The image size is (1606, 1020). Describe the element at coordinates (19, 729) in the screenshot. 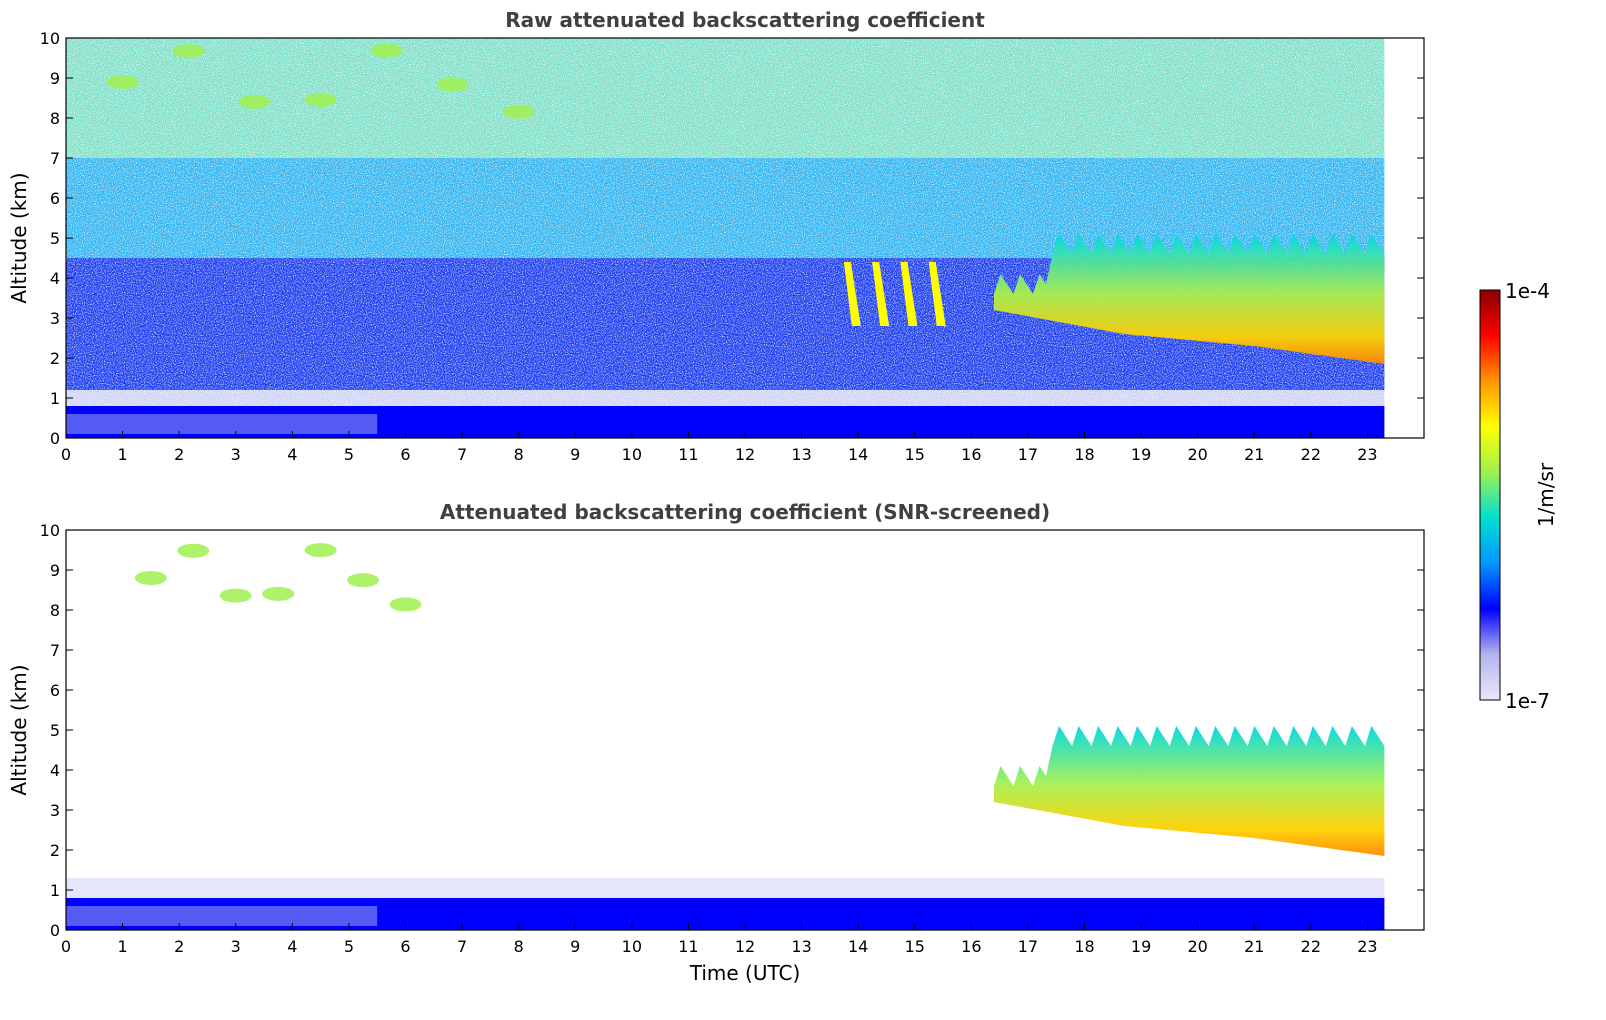

I see `y-axis-label: Altitude (km)` at that location.